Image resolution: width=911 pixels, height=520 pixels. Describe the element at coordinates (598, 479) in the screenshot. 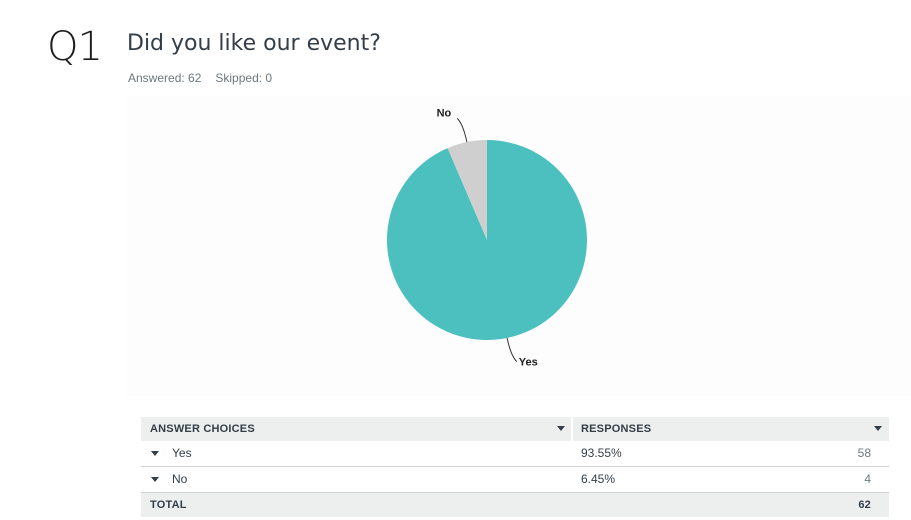

I see `response-percent: 6.45%` at that location.